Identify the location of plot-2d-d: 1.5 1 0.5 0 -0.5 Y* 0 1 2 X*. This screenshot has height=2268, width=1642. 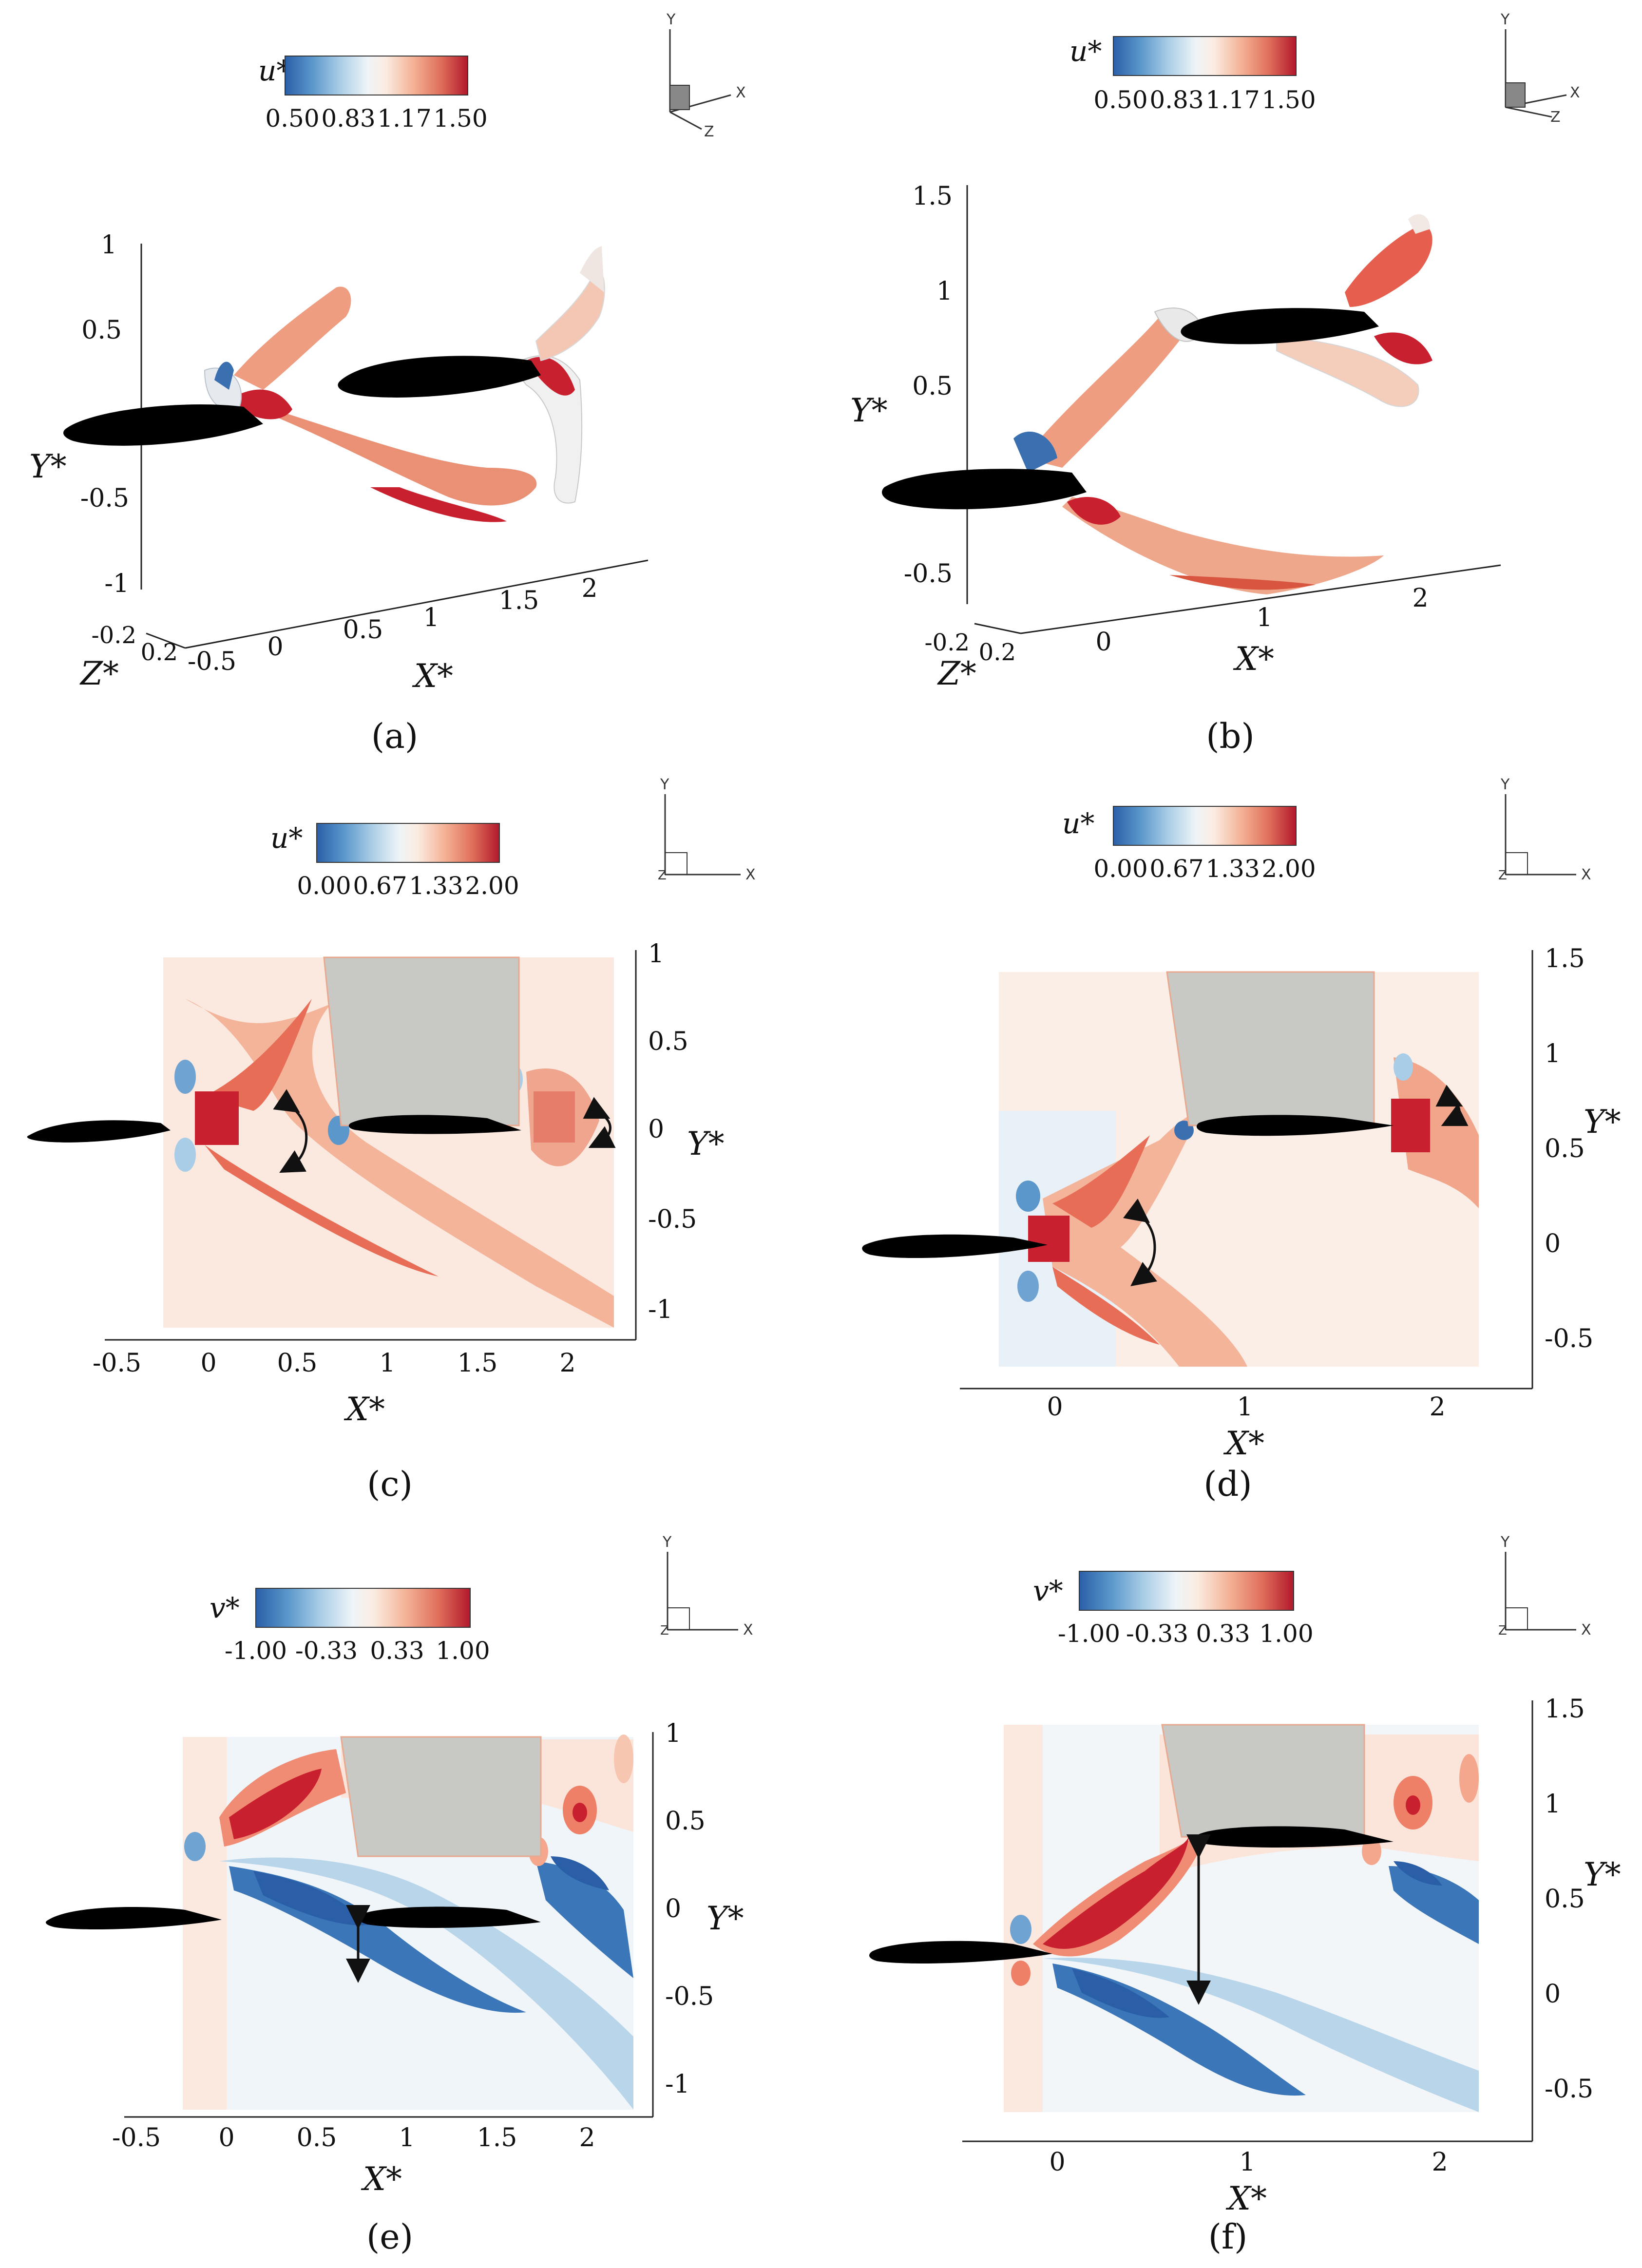
(1241, 1203).